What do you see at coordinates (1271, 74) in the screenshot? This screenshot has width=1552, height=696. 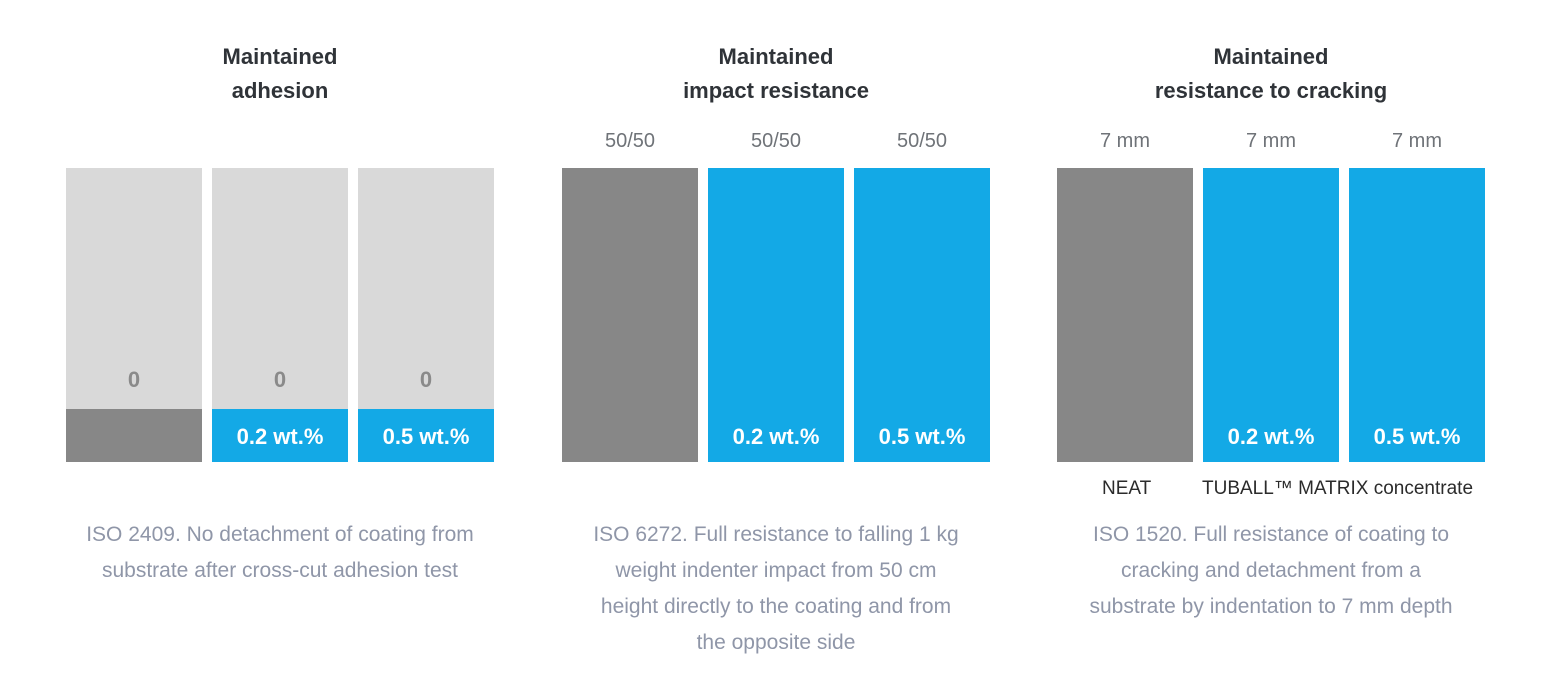 I see `panel-title: Maintained resistance to cracking` at bounding box center [1271, 74].